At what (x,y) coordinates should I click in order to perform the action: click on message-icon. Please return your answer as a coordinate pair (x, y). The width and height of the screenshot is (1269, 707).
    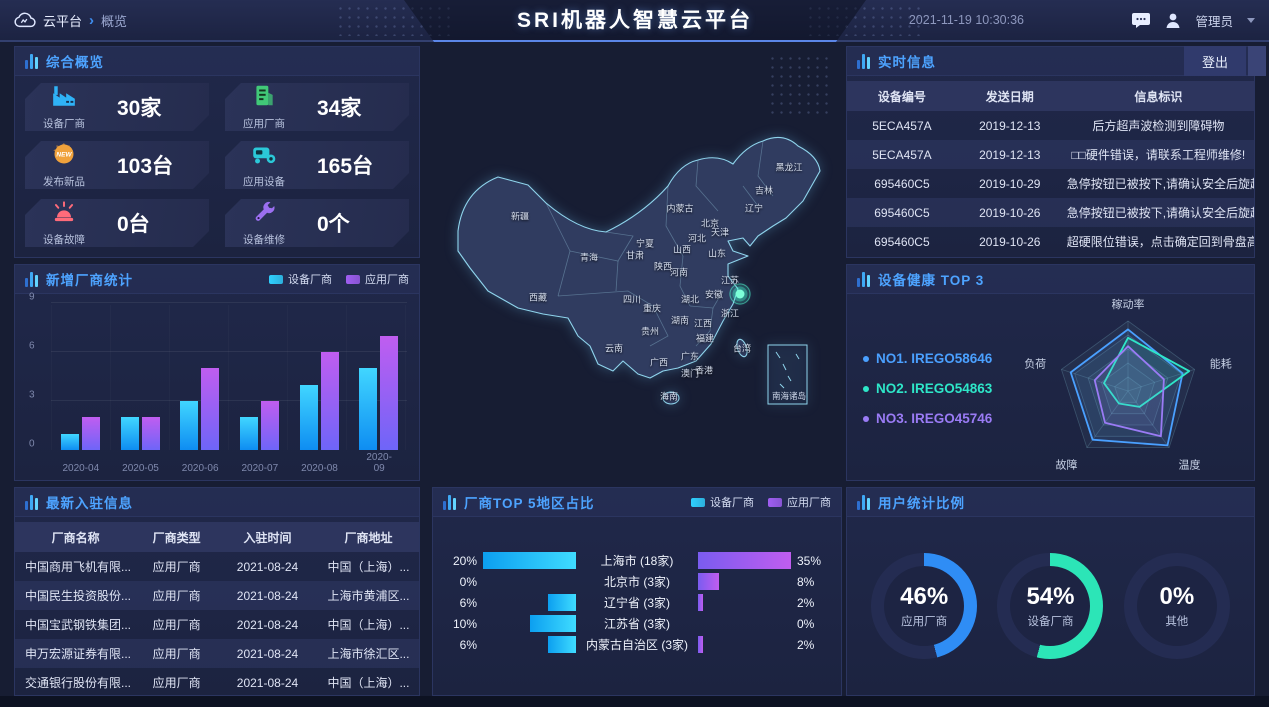
    Looking at the image, I should click on (1141, 20).